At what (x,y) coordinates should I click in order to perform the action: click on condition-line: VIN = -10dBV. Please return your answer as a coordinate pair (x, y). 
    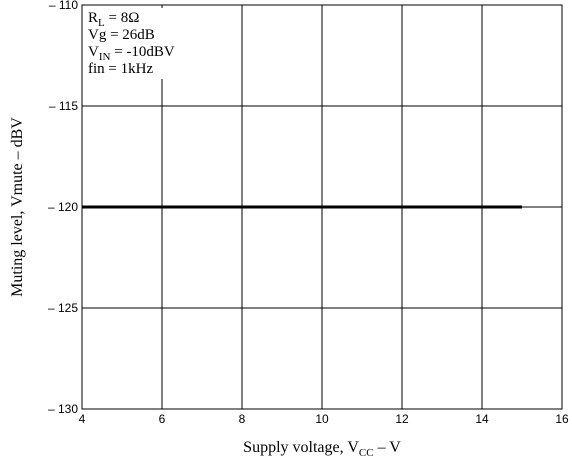
    Looking at the image, I should click on (131, 53).